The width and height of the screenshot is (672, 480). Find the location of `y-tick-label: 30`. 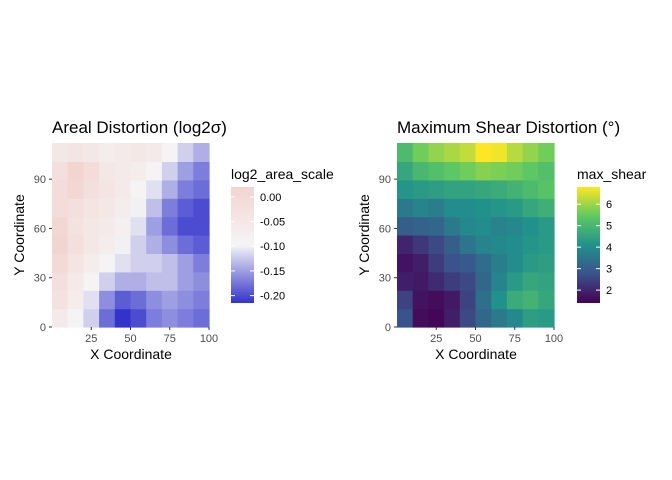

y-tick-label: 30 is located at coordinates (40, 279).